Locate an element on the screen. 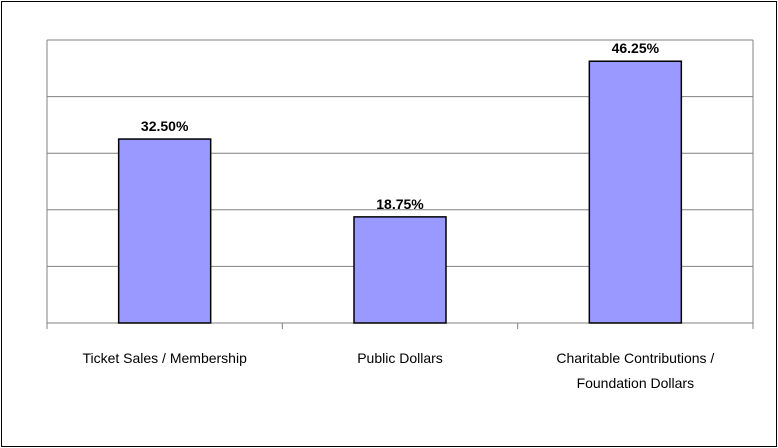  value-label: 32.50% is located at coordinates (165, 126).